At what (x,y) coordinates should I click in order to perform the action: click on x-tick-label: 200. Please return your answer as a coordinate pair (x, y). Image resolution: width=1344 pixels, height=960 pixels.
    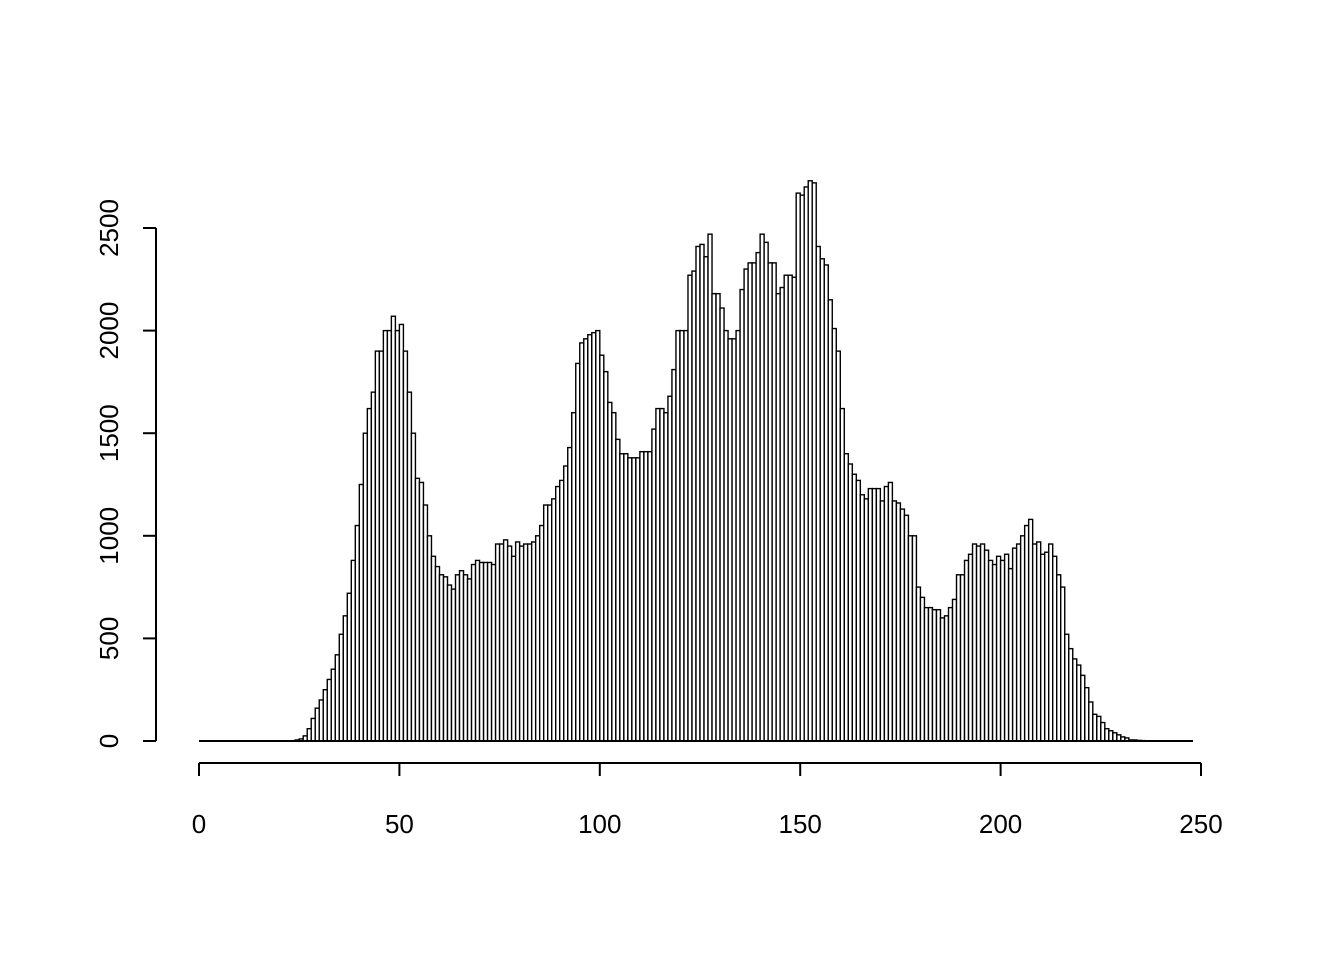
    Looking at the image, I should click on (1000, 824).